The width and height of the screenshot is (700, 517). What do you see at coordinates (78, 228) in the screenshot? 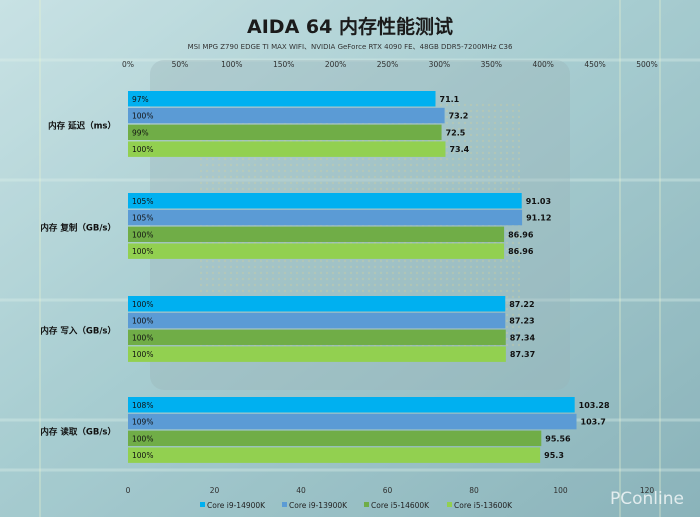
I see `category-label: 内存 复制（GB/s）` at bounding box center [78, 228].